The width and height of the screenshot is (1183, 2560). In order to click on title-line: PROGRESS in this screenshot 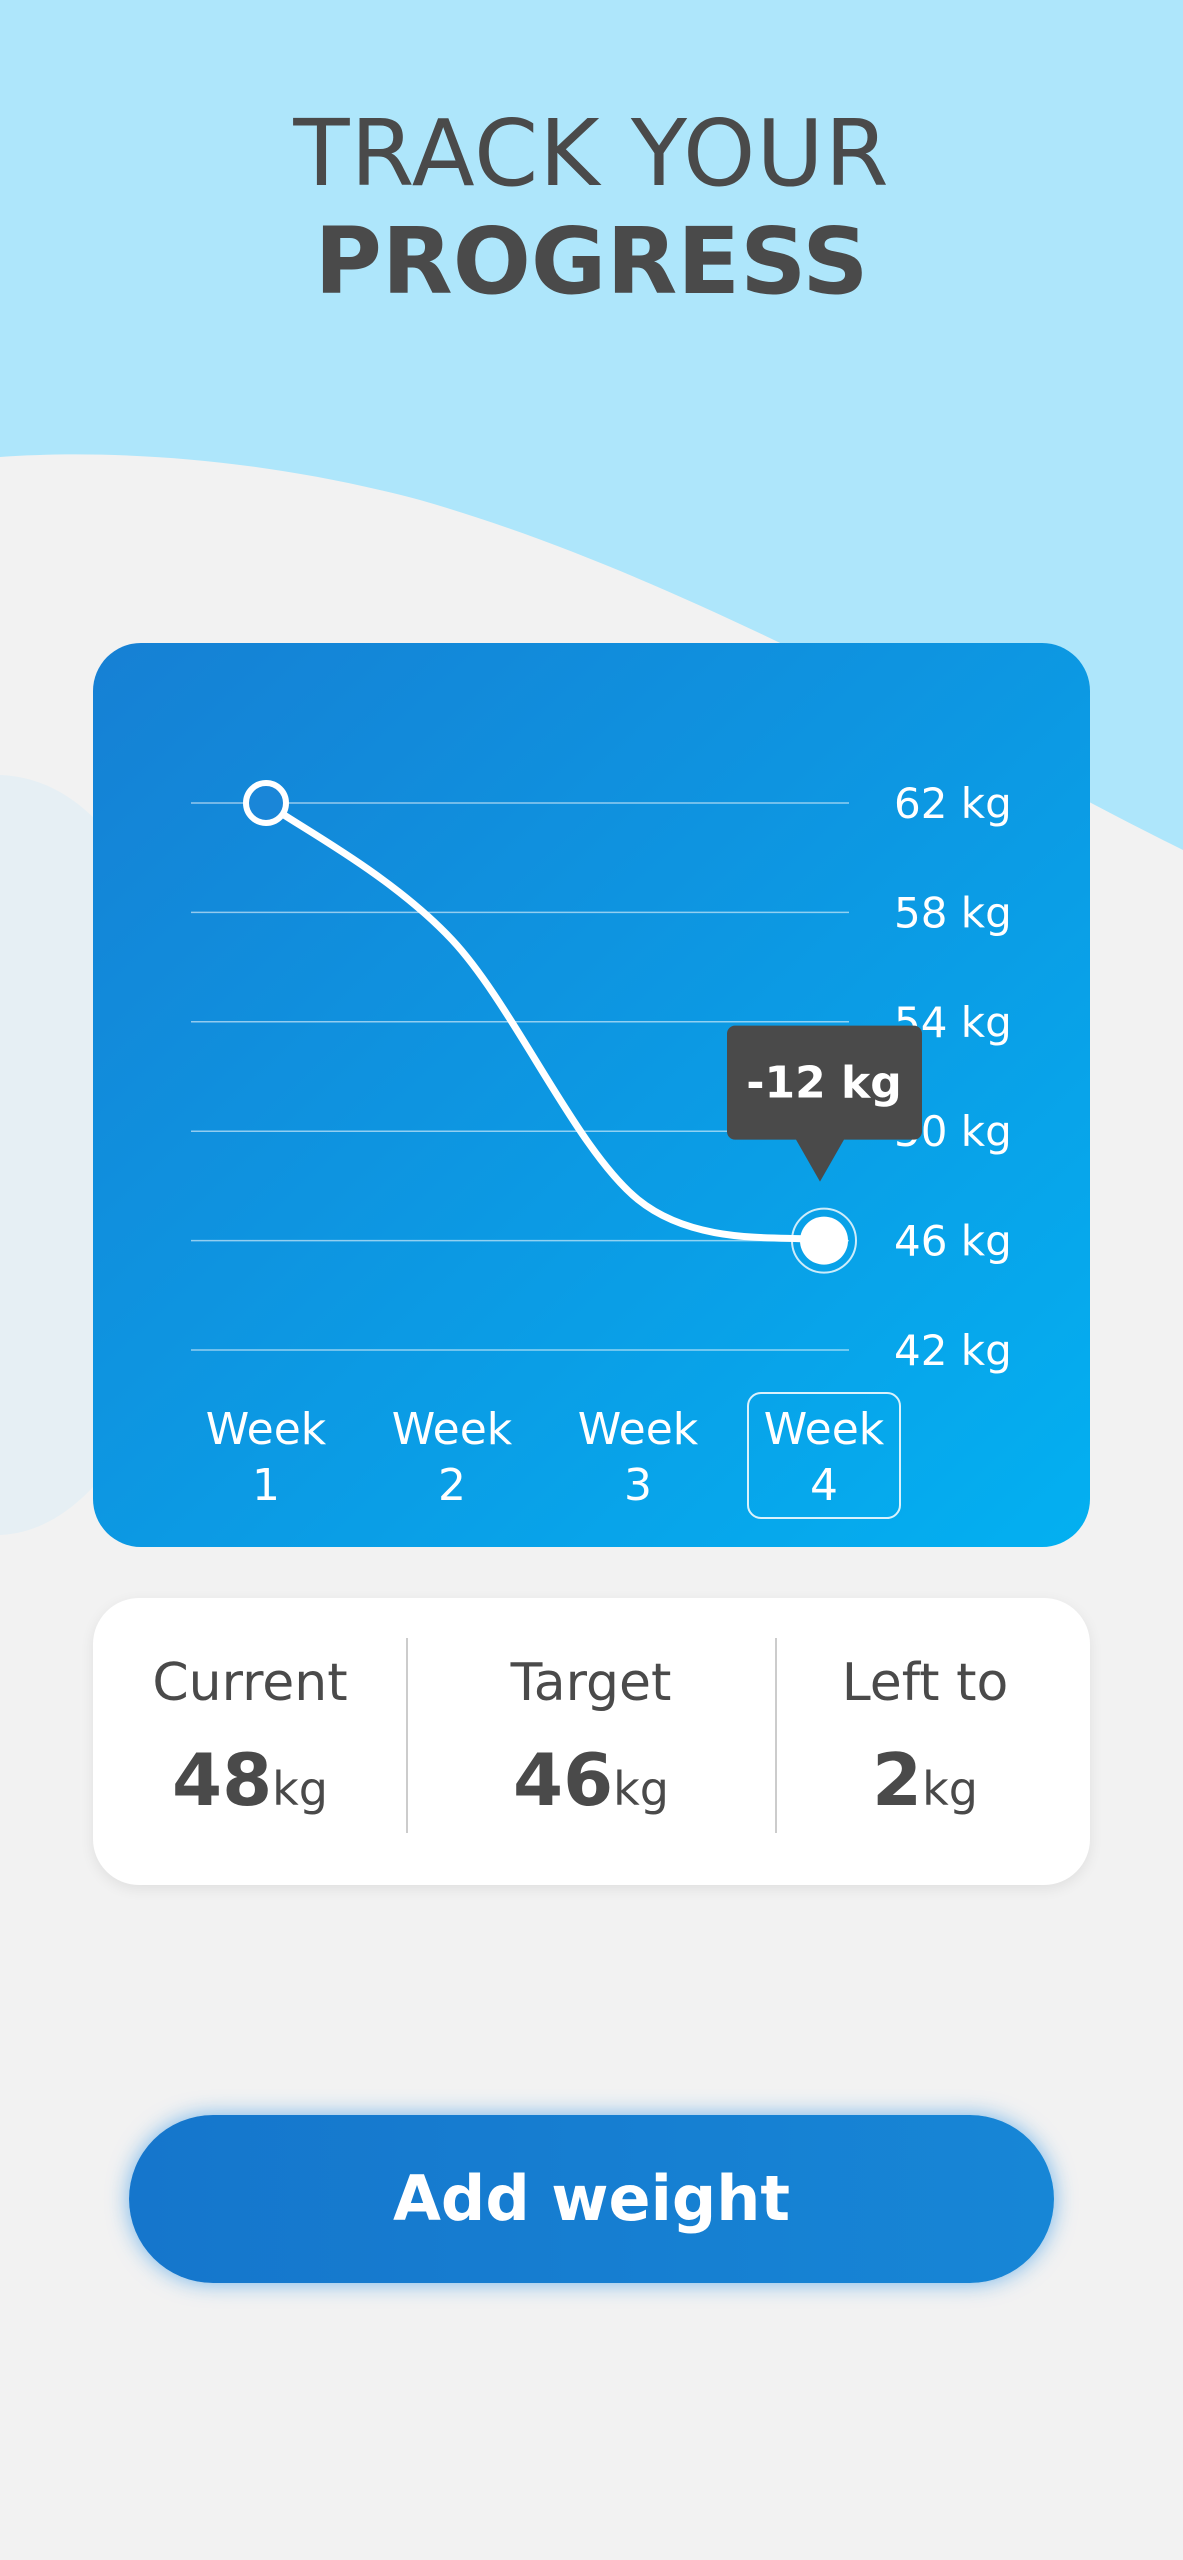, I will do `click(591, 261)`.